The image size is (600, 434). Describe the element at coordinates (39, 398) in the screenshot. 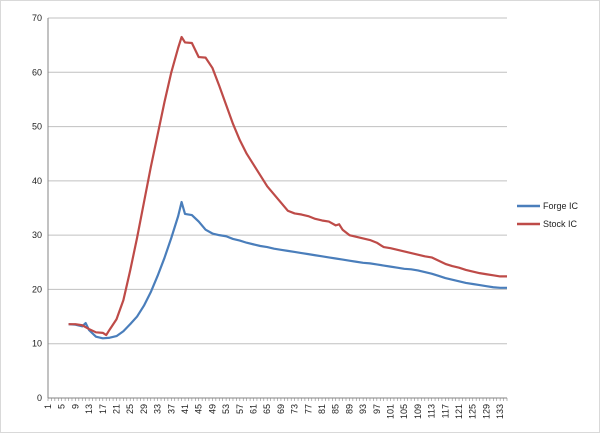

I see `y-tick-label: 0` at that location.